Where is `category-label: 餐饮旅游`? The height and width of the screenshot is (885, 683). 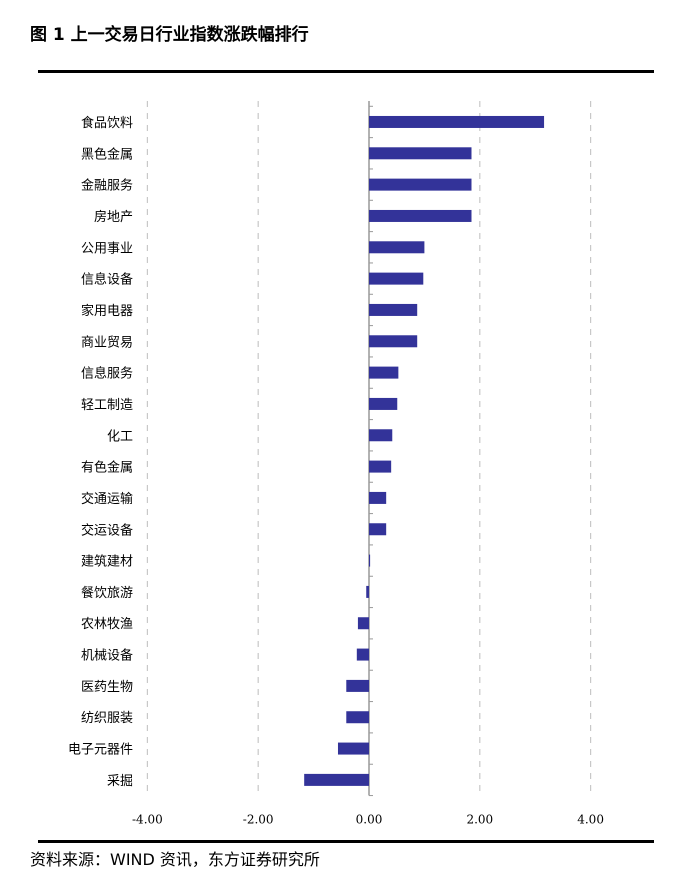 category-label: 餐饮旅游 is located at coordinates (107, 593).